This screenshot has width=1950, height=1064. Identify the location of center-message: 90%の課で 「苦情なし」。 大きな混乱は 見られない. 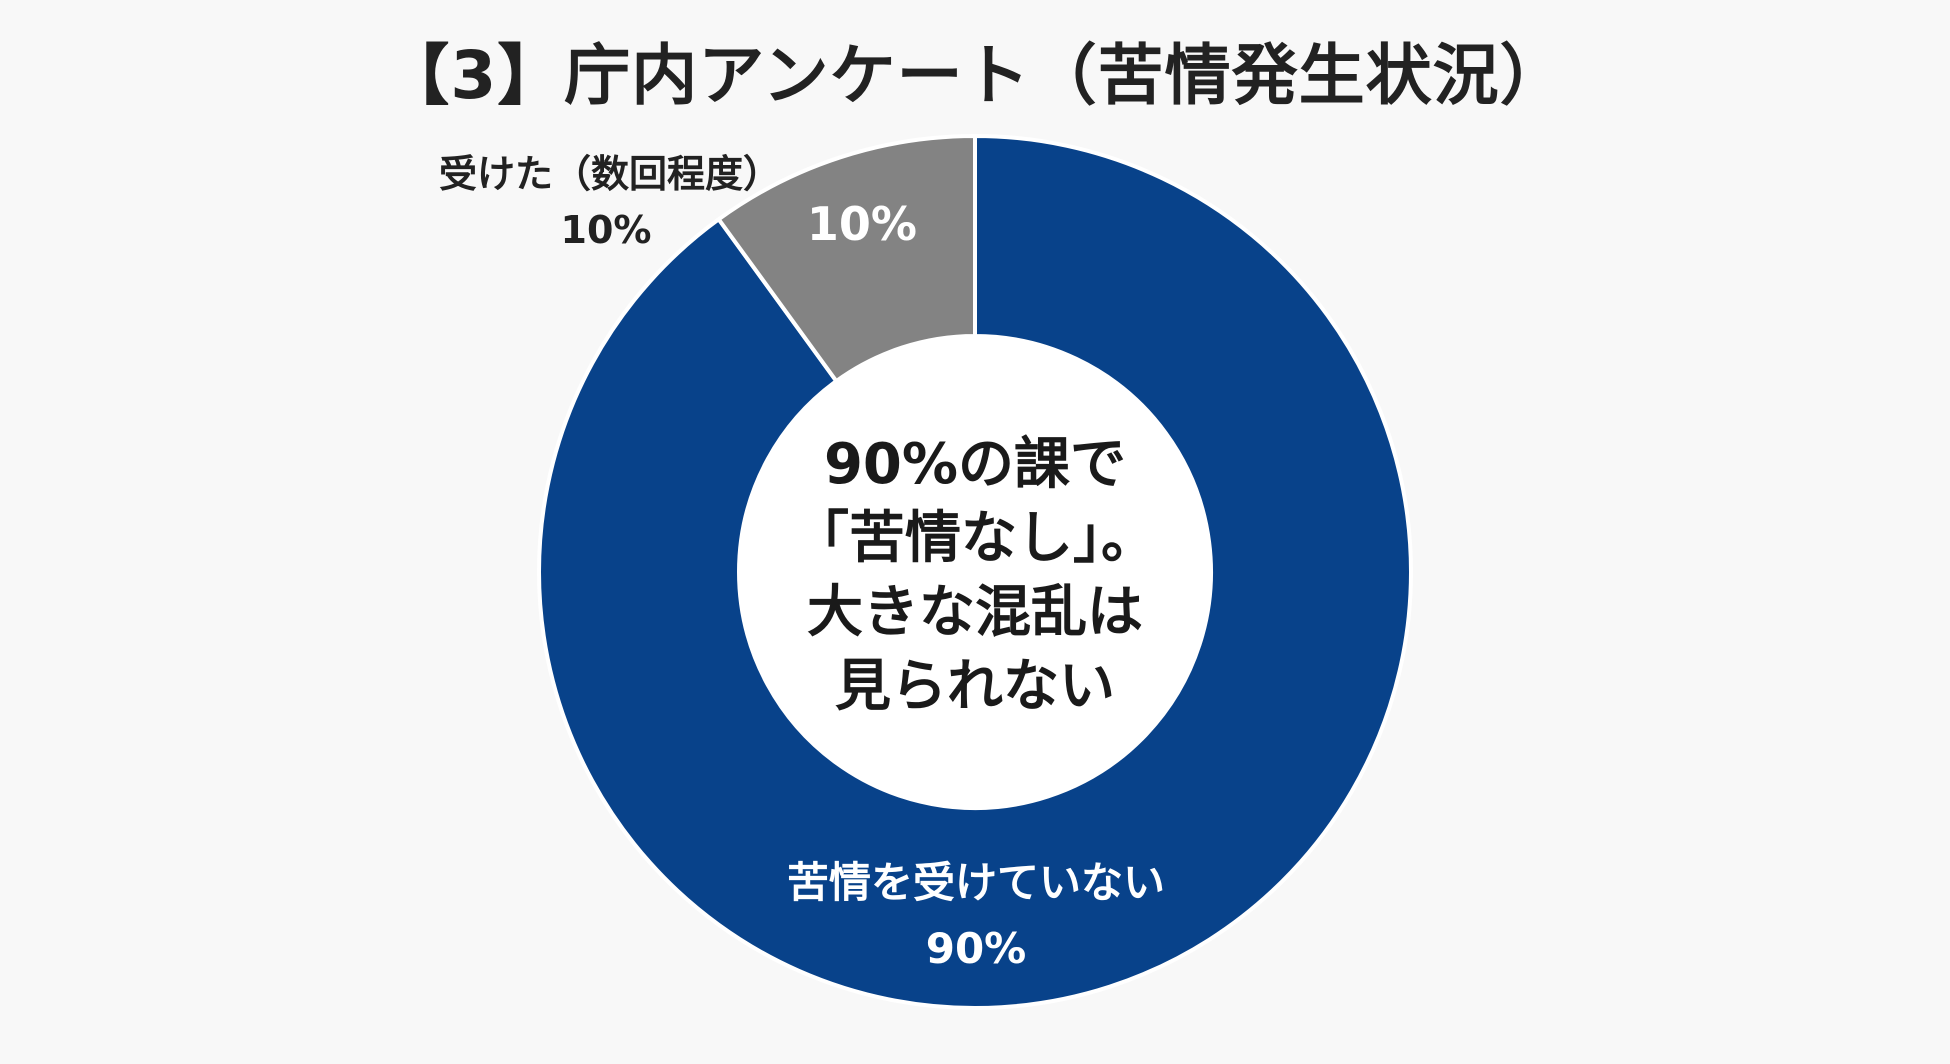
(975, 576).